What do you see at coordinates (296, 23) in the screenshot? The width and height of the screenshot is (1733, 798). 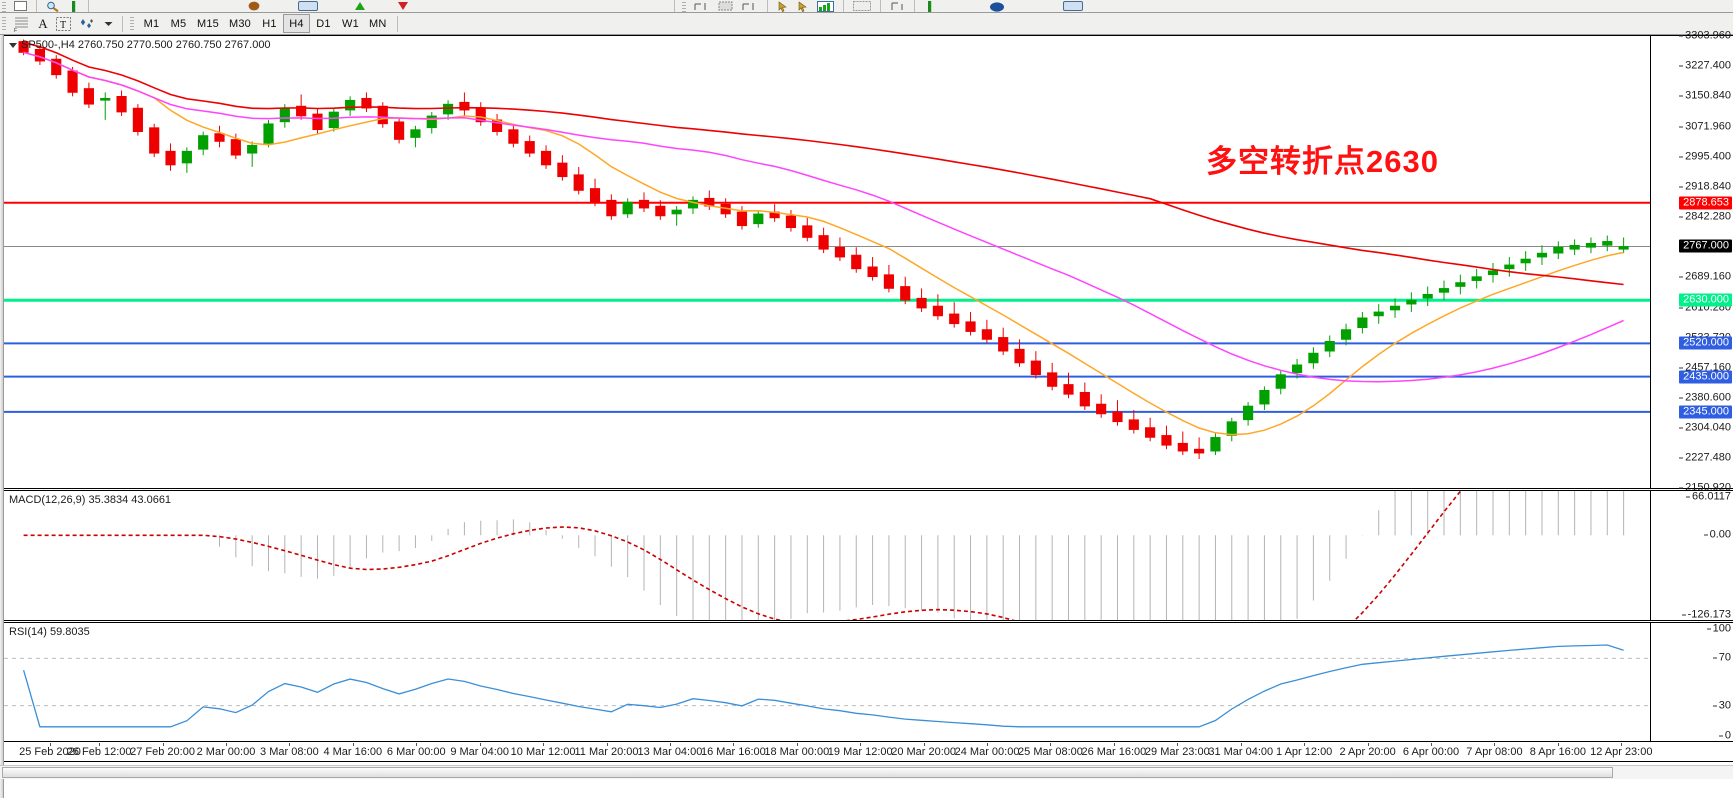 I see `timeframe-h4: H4` at bounding box center [296, 23].